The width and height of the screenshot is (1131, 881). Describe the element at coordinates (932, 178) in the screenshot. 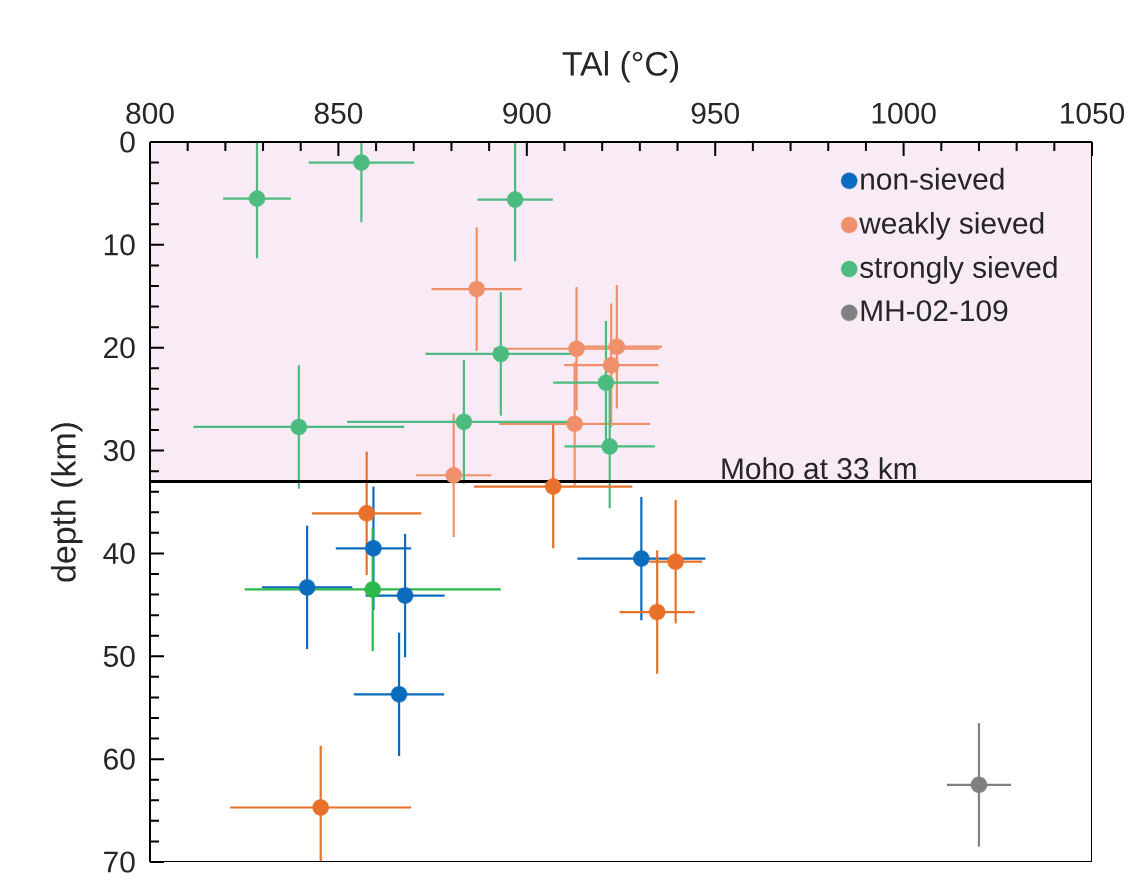

I see `legend-label: non-sieved` at that location.